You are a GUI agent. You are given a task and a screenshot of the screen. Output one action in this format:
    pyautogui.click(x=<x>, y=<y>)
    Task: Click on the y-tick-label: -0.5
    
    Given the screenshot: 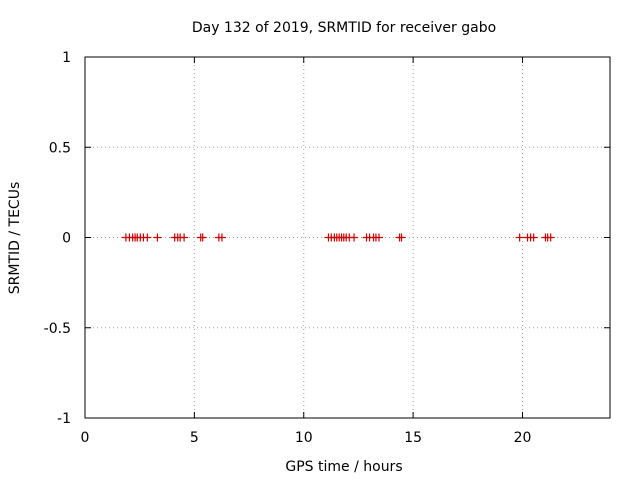 What is the action you would take?
    pyautogui.click(x=57, y=329)
    